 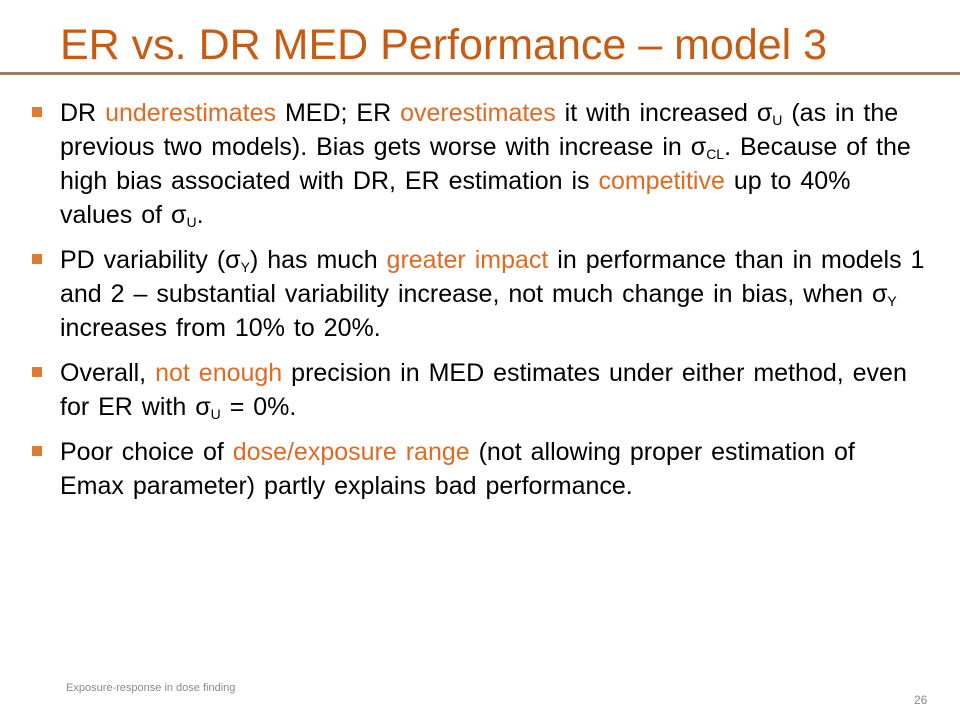 I want to click on highlight-text: greater impact, so click(x=467, y=260).